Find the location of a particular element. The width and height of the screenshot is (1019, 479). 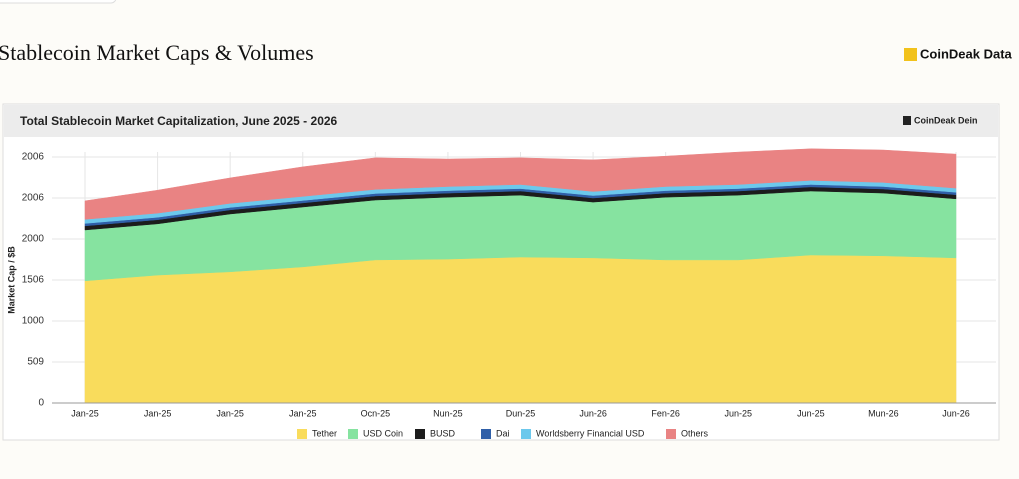

top-button is located at coordinates (58, 2).